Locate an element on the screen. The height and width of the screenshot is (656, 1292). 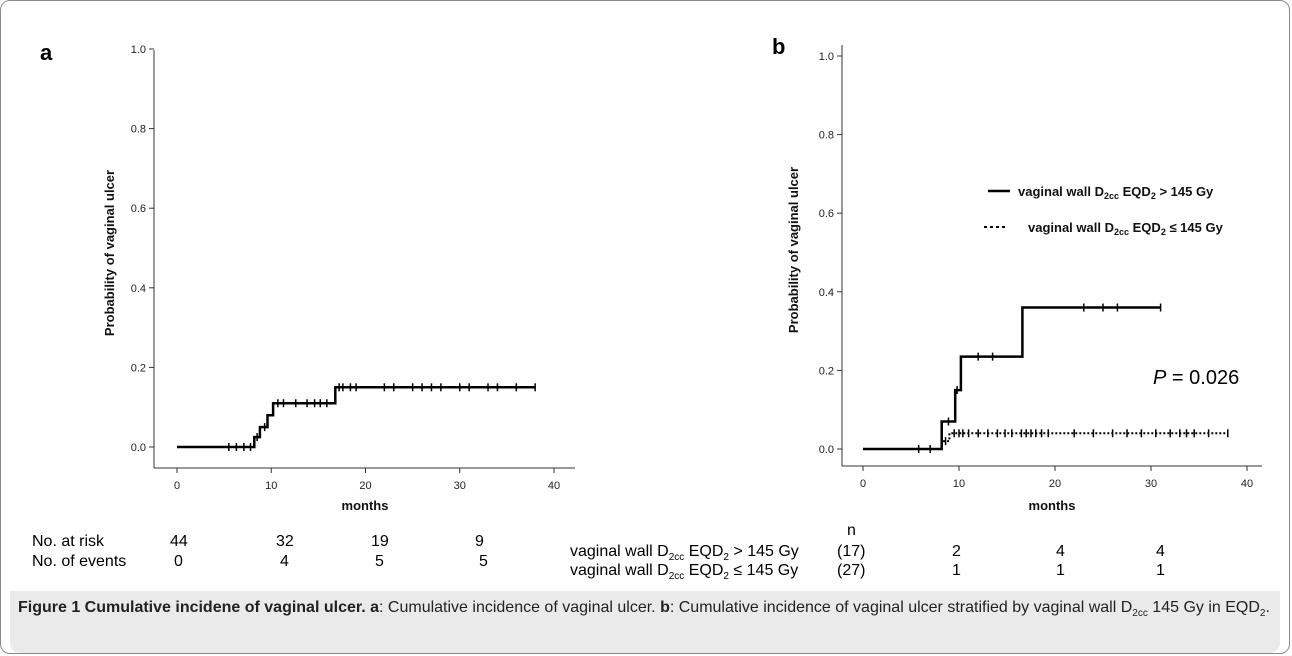
panel-a-xtick-label: 40 is located at coordinates (554, 486).